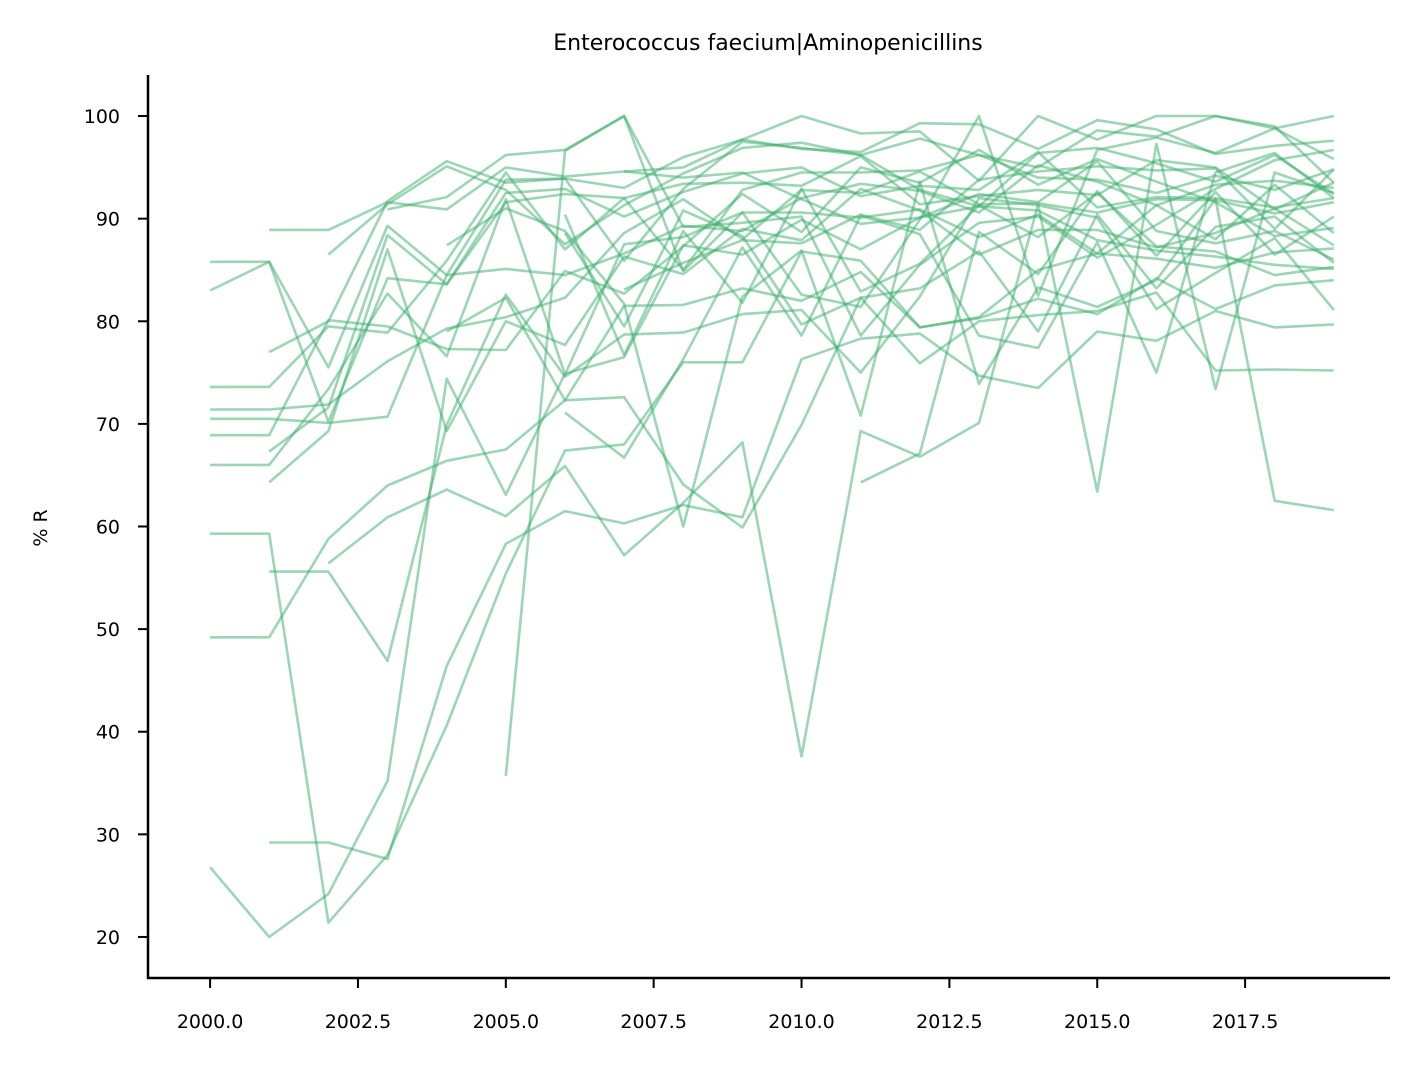 The width and height of the screenshot is (1417, 1066). What do you see at coordinates (108, 528) in the screenshot?
I see `y-tick-label: 60` at bounding box center [108, 528].